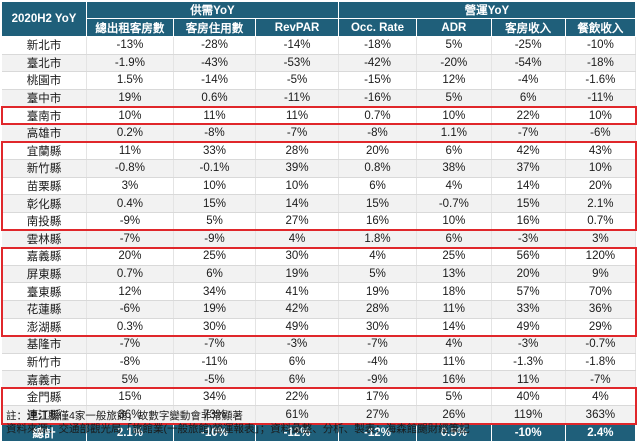 Image resolution: width=639 pixels, height=441 pixels. I want to click on value-cell: -10%, so click(601, 45).